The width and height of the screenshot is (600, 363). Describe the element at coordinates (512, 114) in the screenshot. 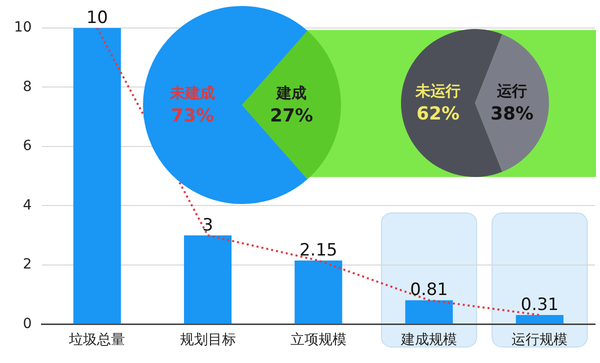

I see `data-label: 38%` at that location.